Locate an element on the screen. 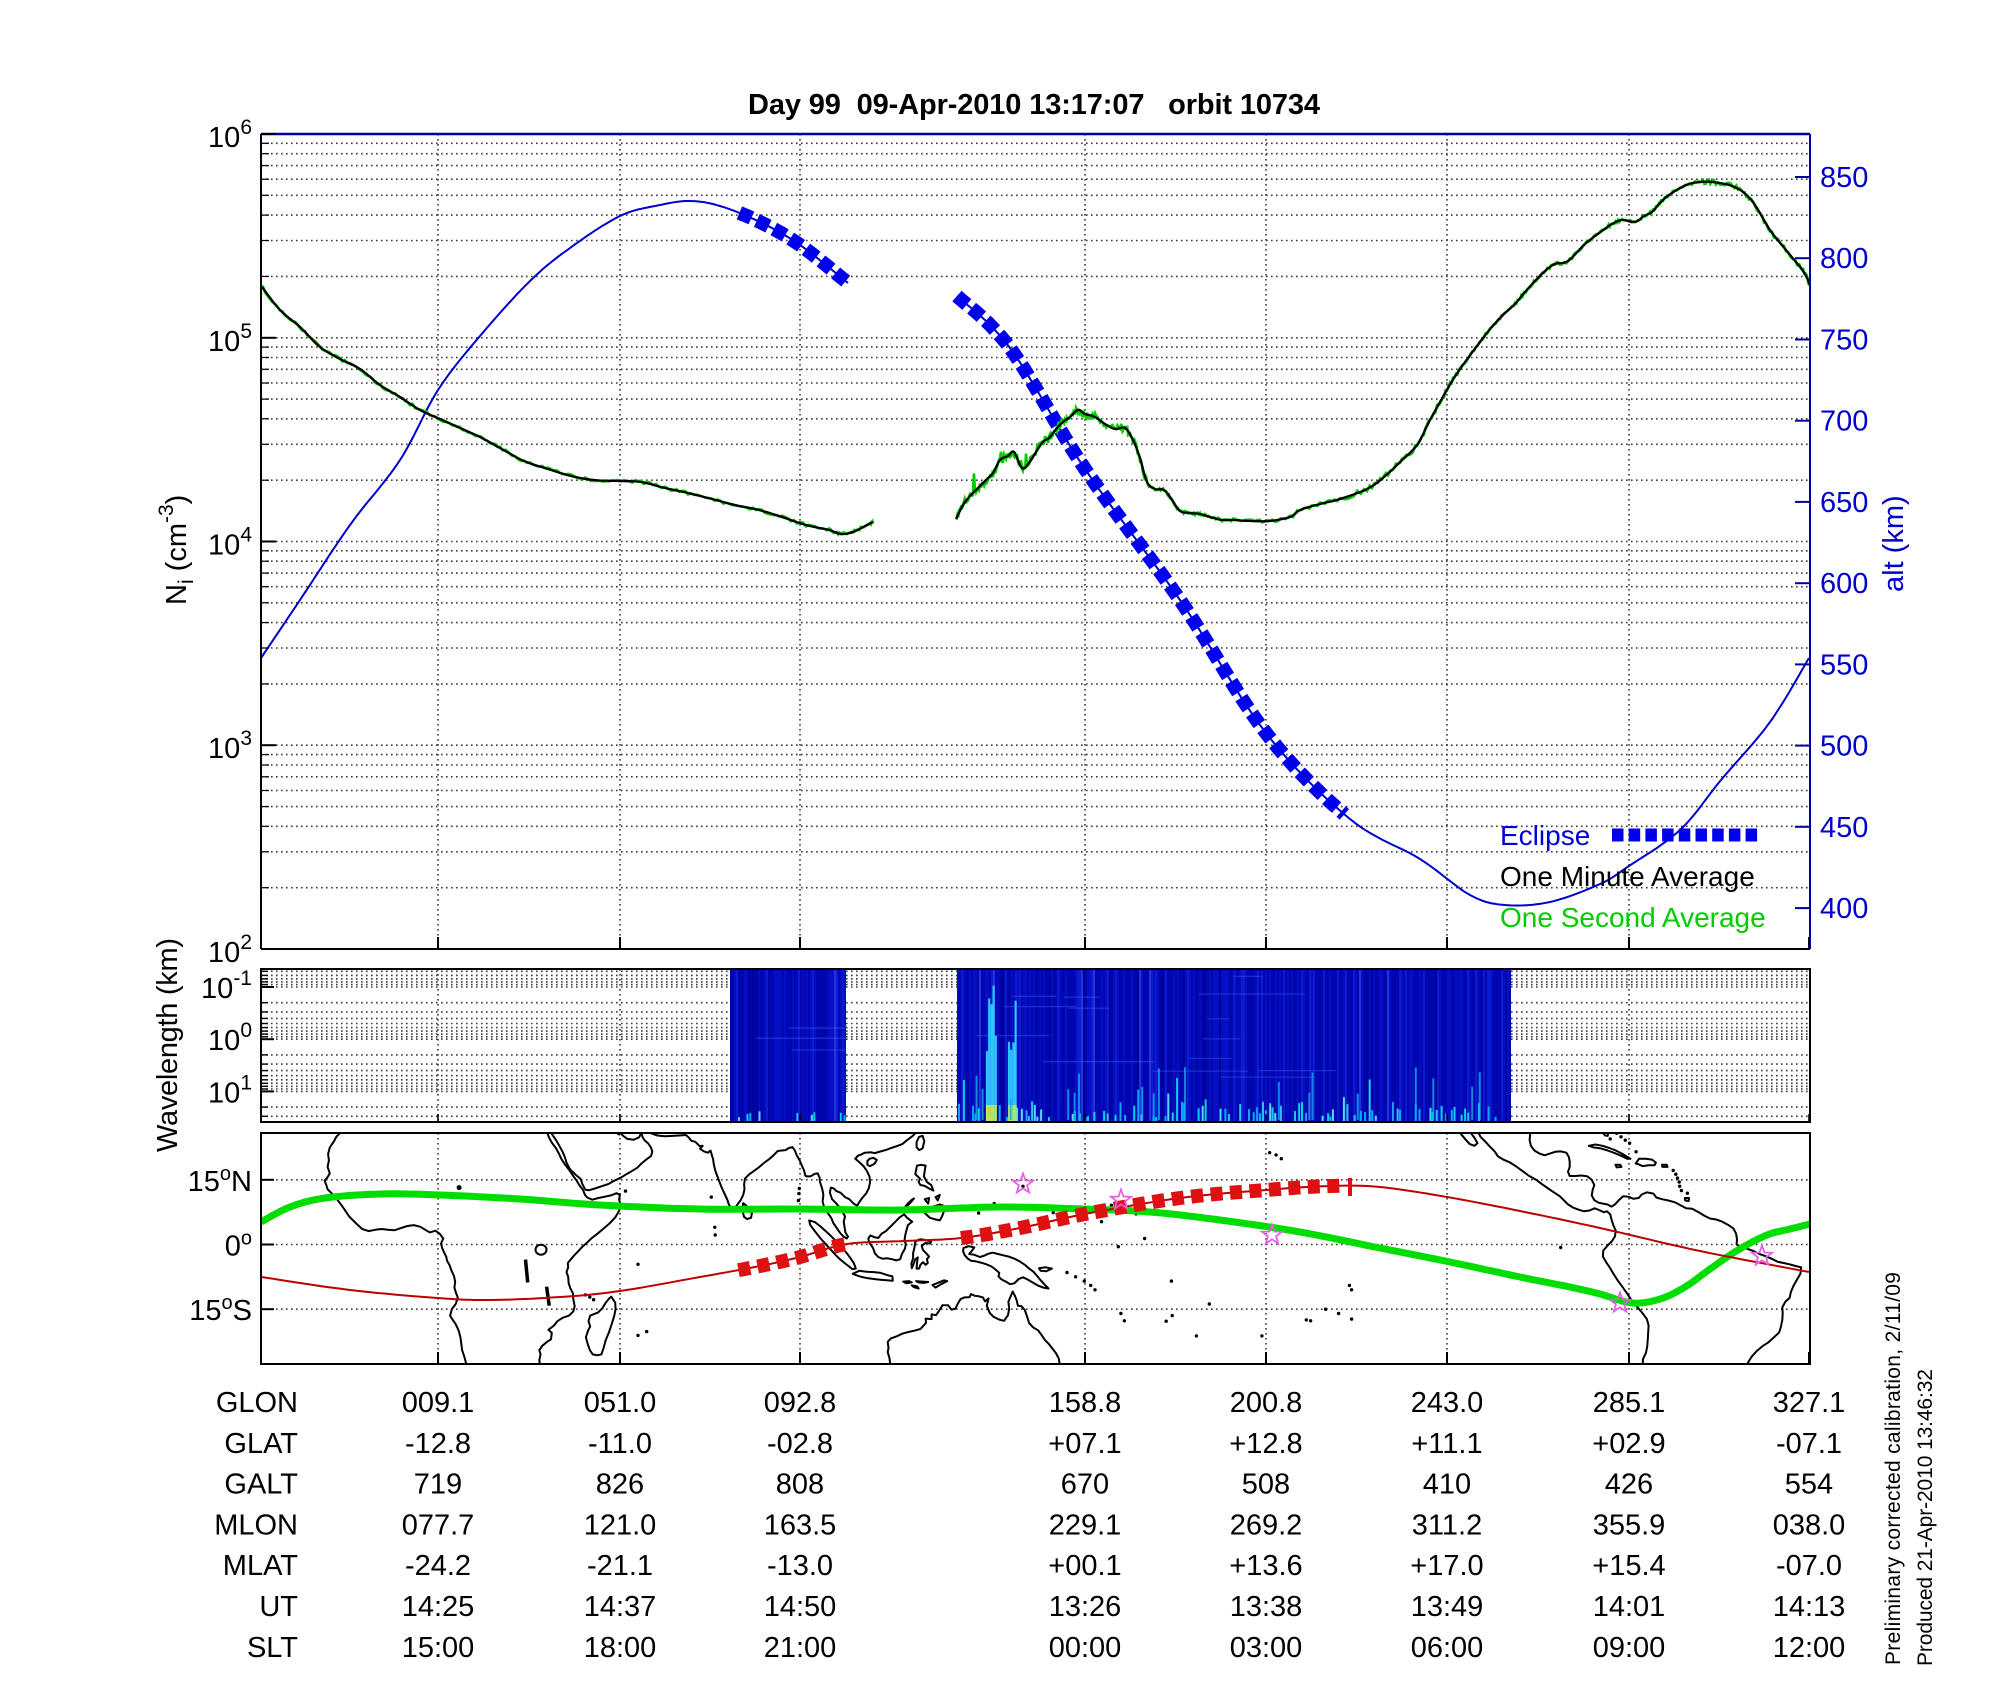  svg-text: -11.0 is located at coordinates (620, 1444).